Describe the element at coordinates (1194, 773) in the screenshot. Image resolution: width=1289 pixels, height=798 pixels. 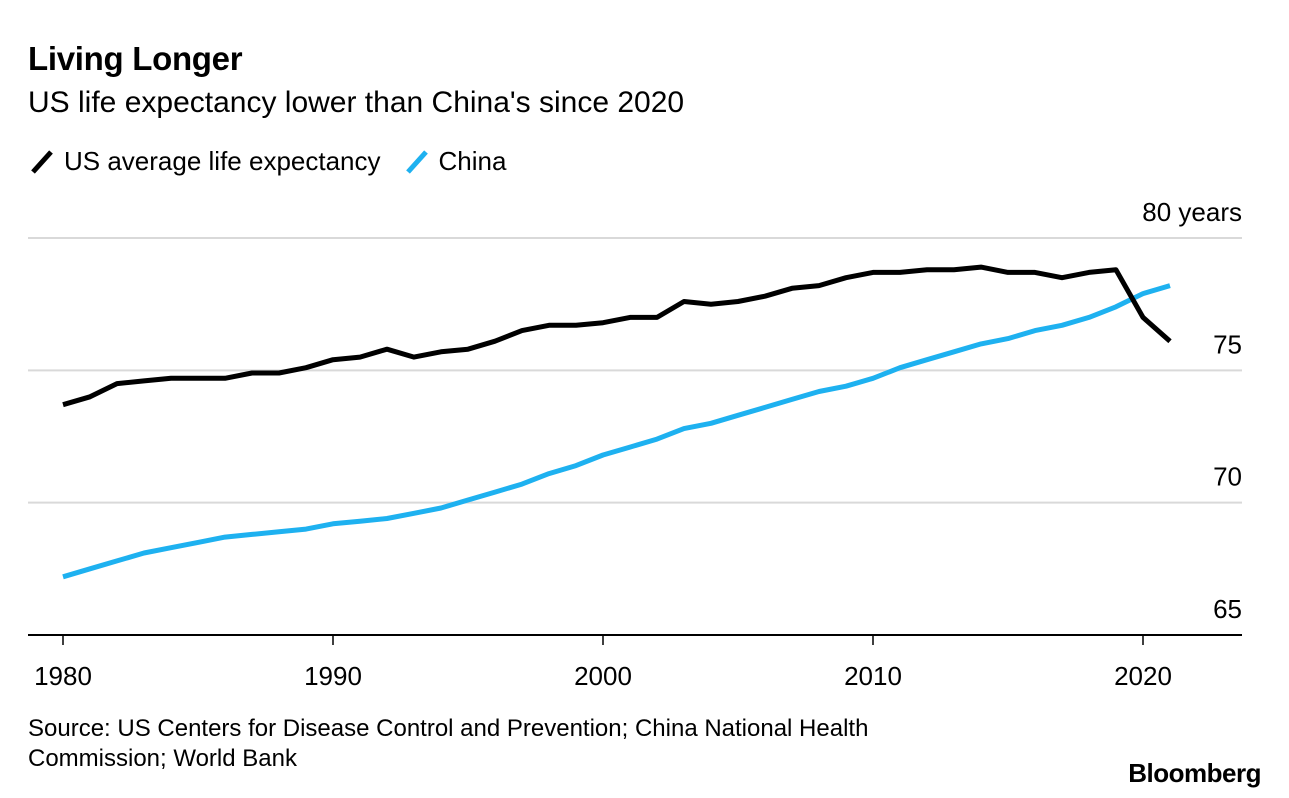
I see `bloomberg-logo: Bloomberg` at that location.